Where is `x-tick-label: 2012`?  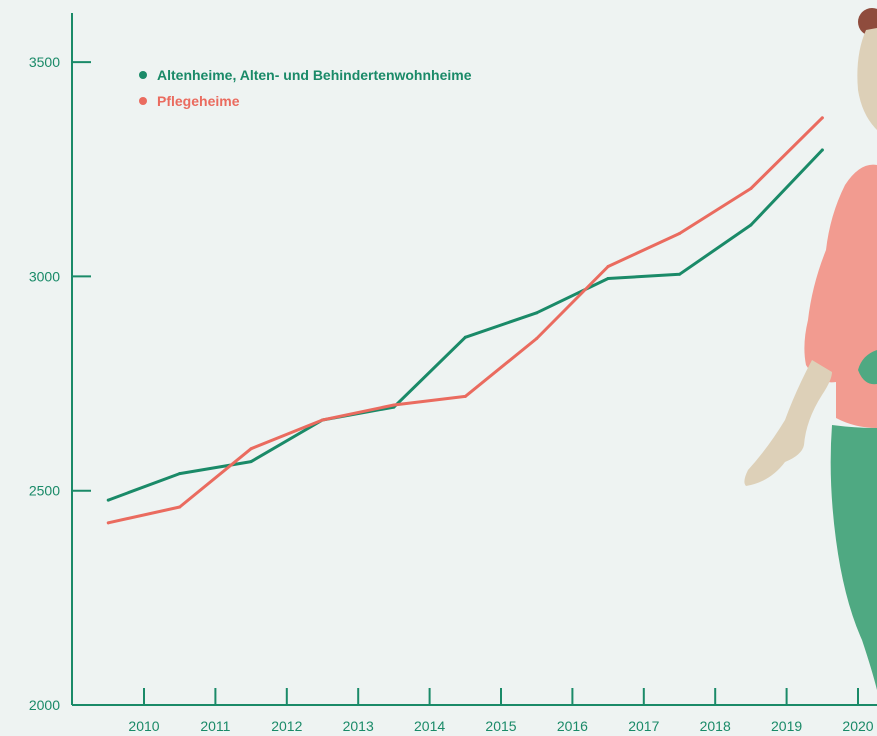 x-tick-label: 2012 is located at coordinates (286, 726).